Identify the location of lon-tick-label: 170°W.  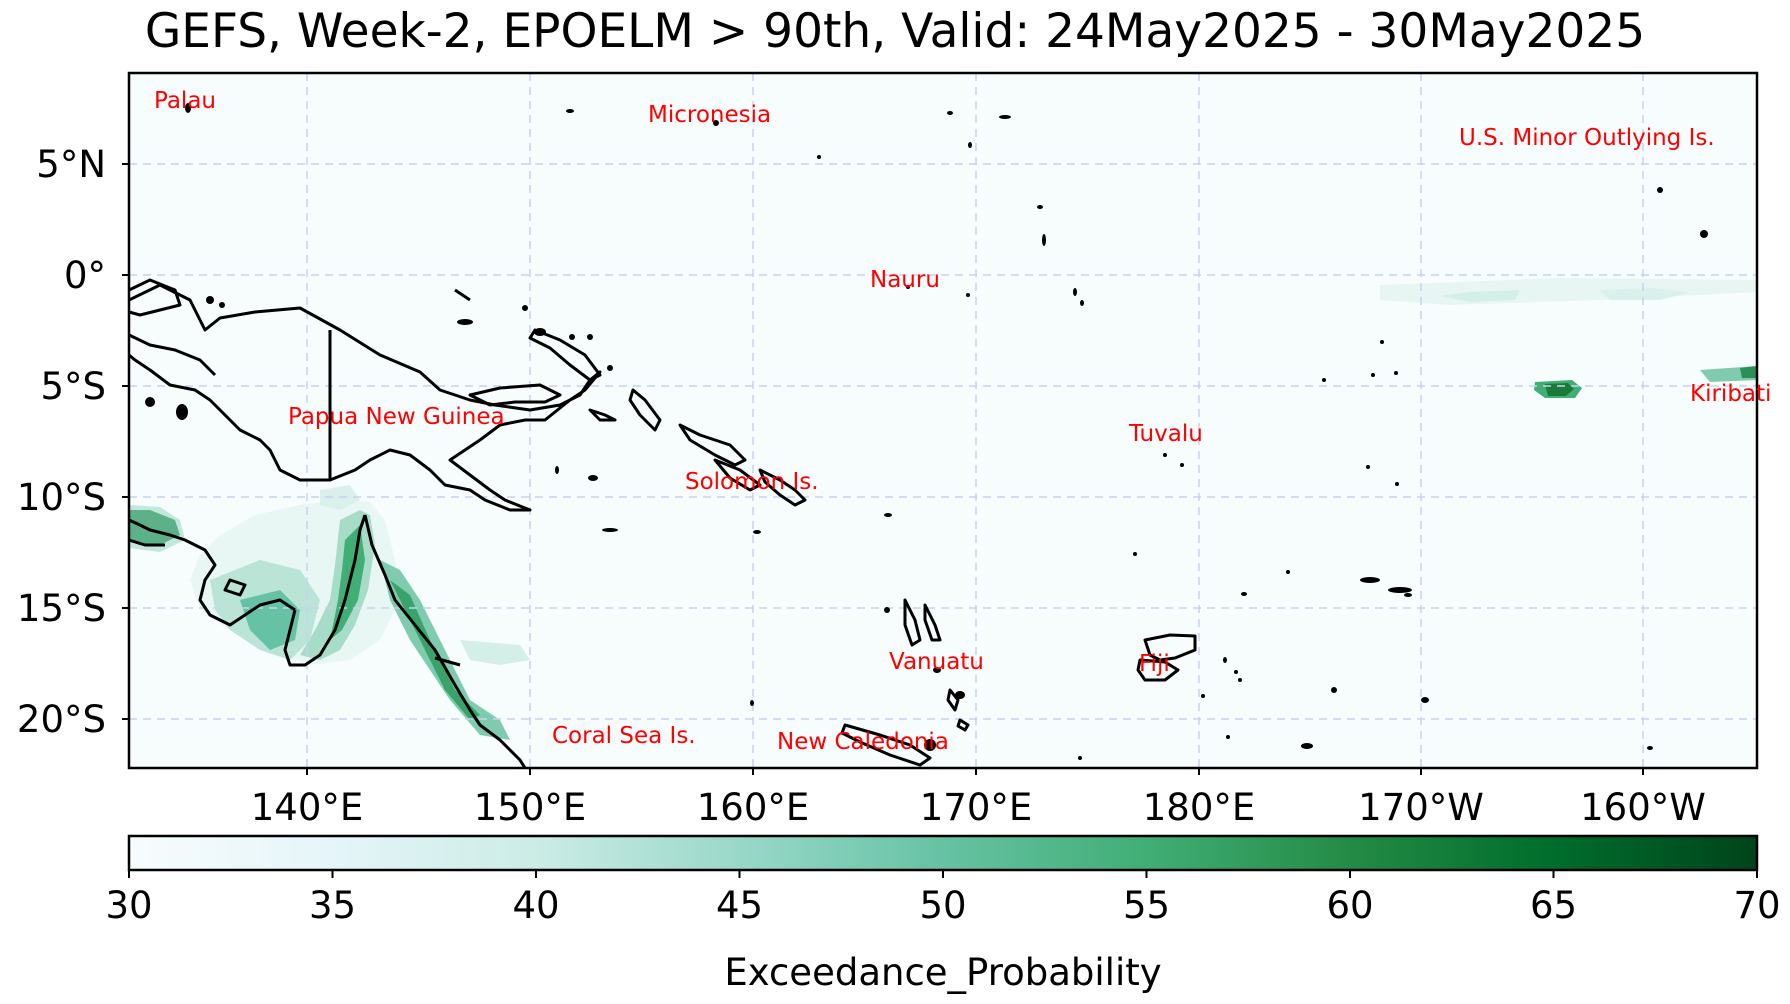
(1421, 807).